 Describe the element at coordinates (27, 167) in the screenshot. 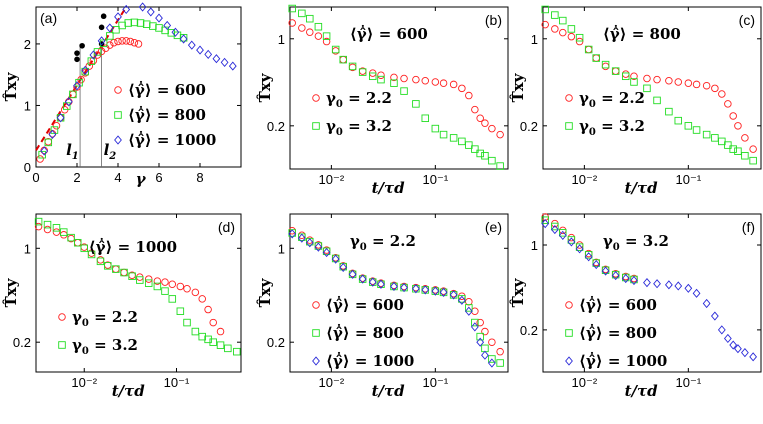

I see `y-tick-label: 0` at that location.